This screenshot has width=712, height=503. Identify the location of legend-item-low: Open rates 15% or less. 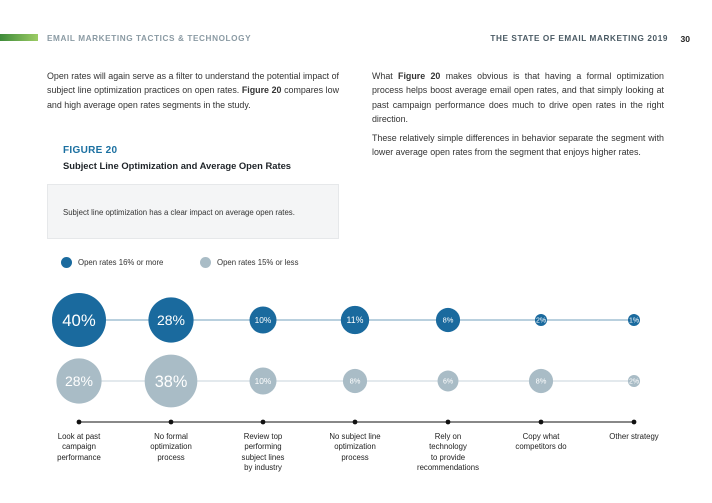
(249, 262).